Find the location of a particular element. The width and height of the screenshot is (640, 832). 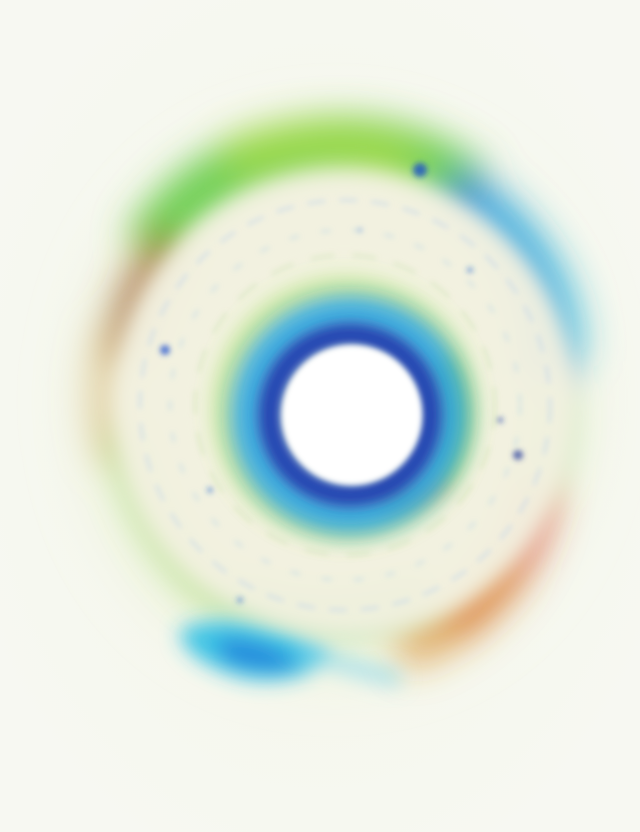

inner-glow is located at coordinates (350, 415).